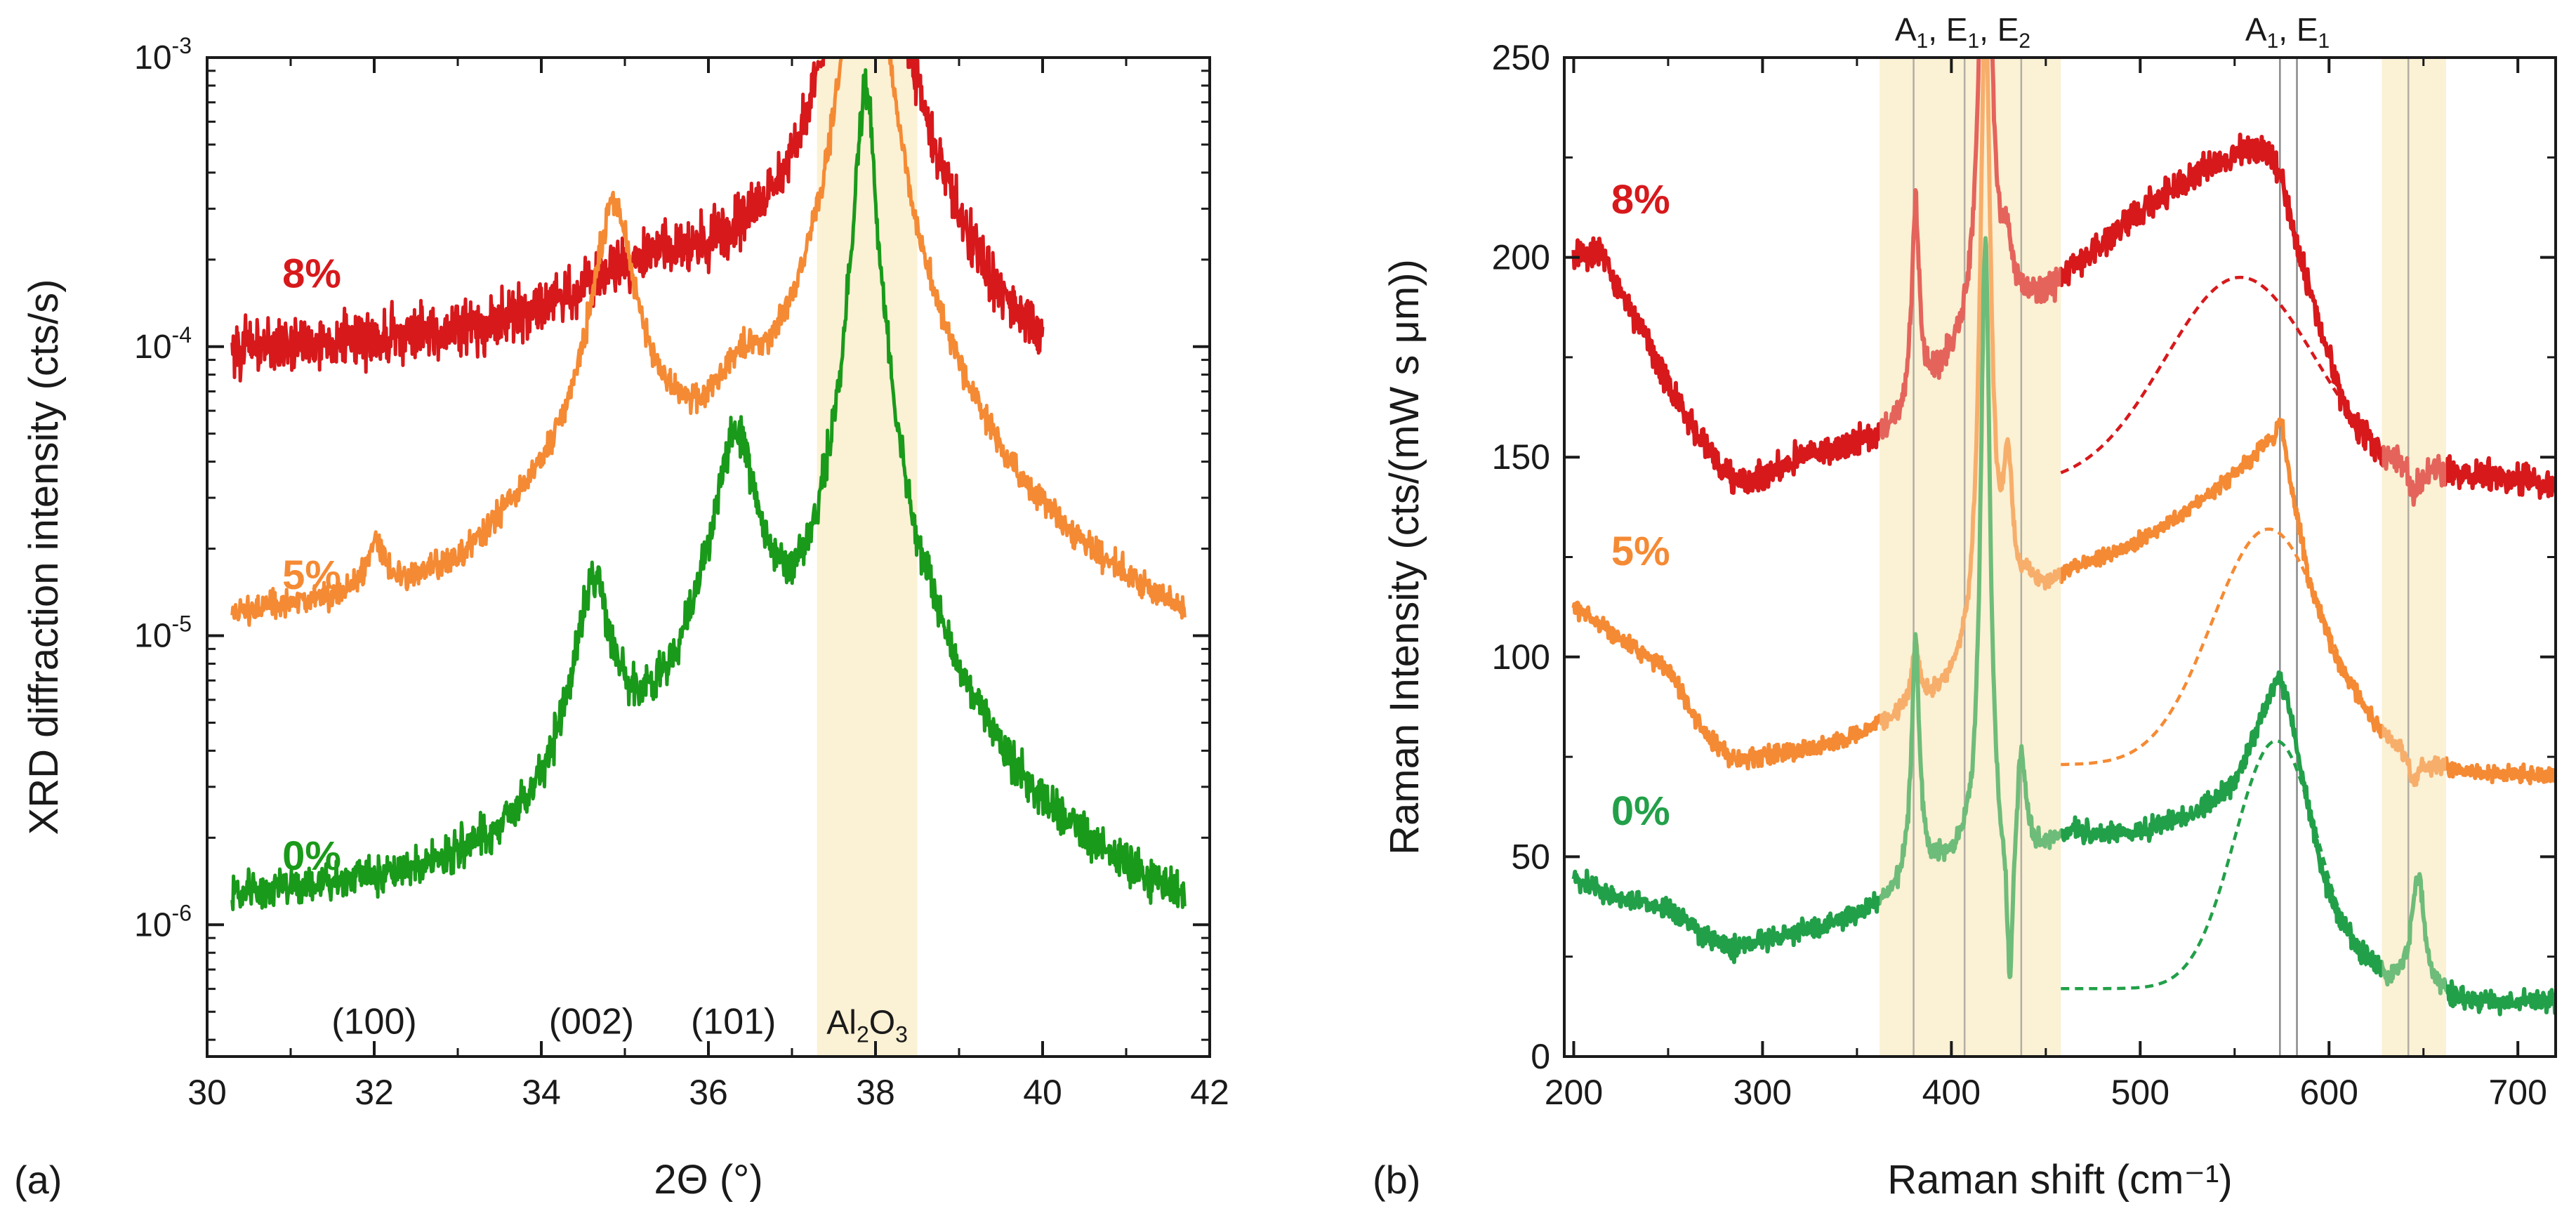 This screenshot has height=1218, width=2576. What do you see at coordinates (182, 912) in the screenshot?
I see `xrd-y-tick-exponent: -6` at bounding box center [182, 912].